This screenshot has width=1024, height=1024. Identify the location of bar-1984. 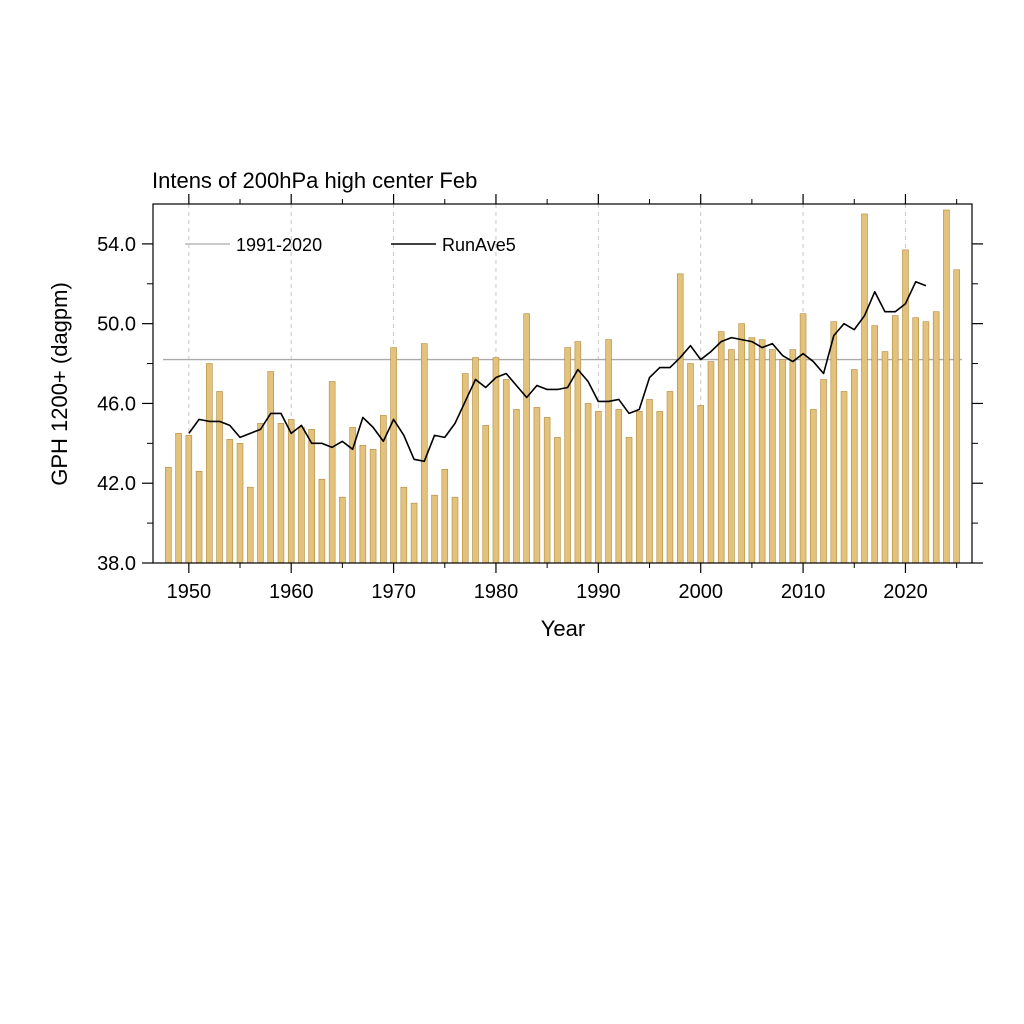
(537, 485).